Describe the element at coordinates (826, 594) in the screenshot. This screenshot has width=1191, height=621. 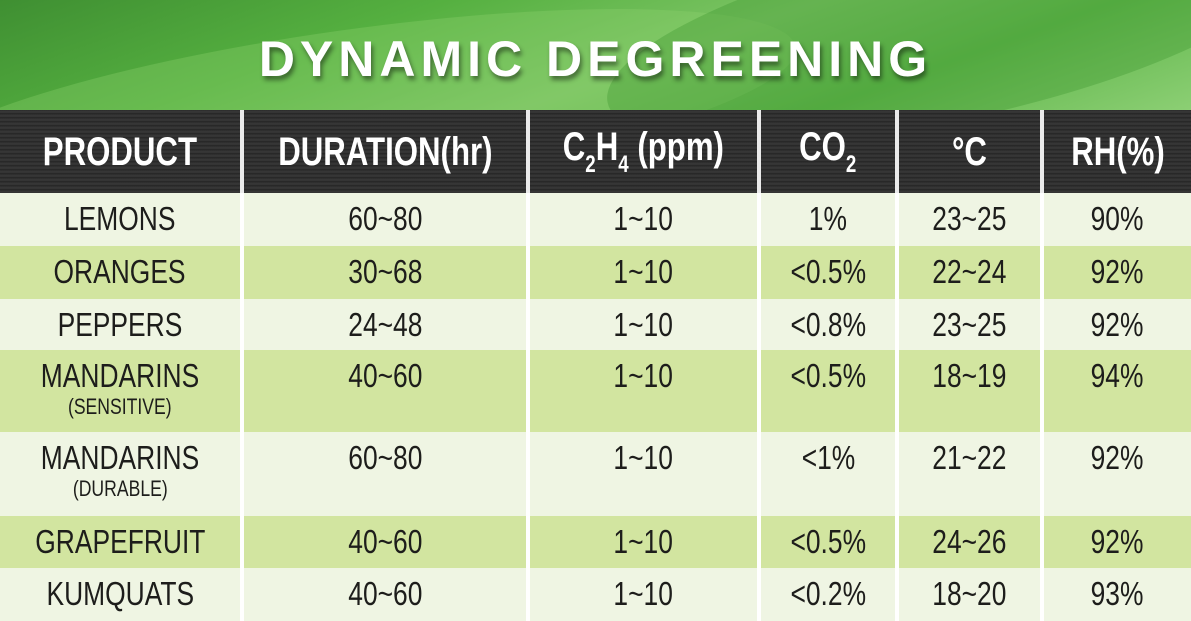
I see `cell-co2: <0.2%` at that location.